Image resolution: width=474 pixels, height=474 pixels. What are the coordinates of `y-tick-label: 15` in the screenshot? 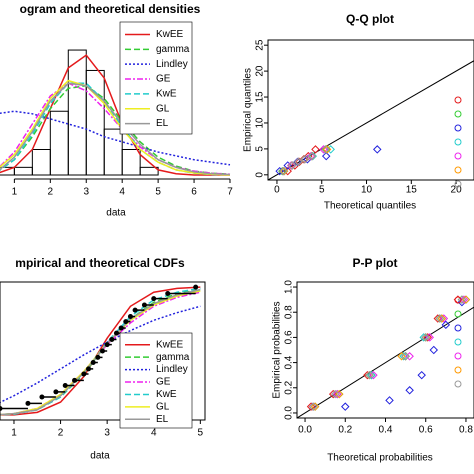 It's located at (260, 97).